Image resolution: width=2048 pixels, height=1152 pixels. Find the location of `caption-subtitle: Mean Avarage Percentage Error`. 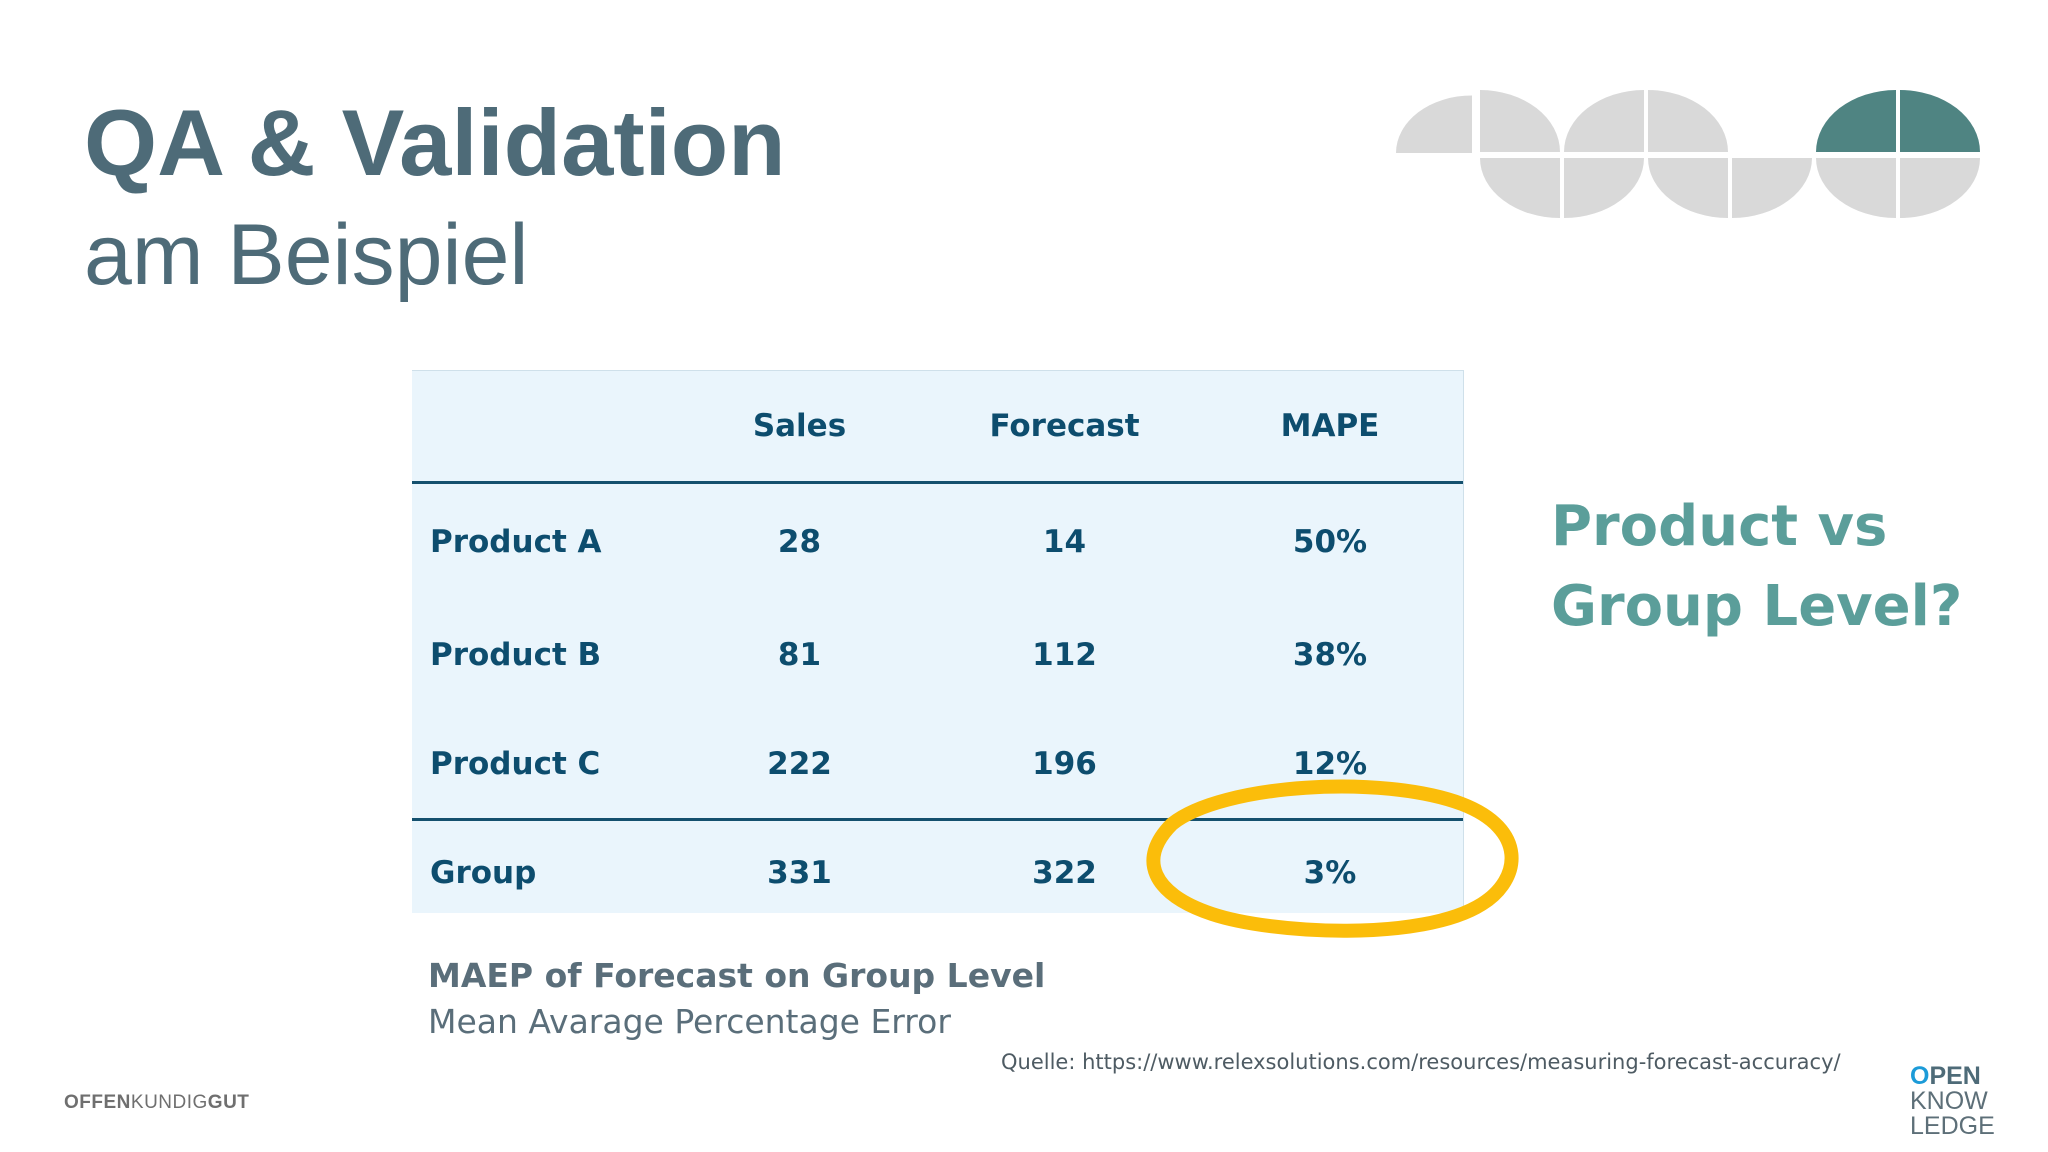

caption-subtitle: Mean Avarage Percentage Error is located at coordinates (689, 1021).